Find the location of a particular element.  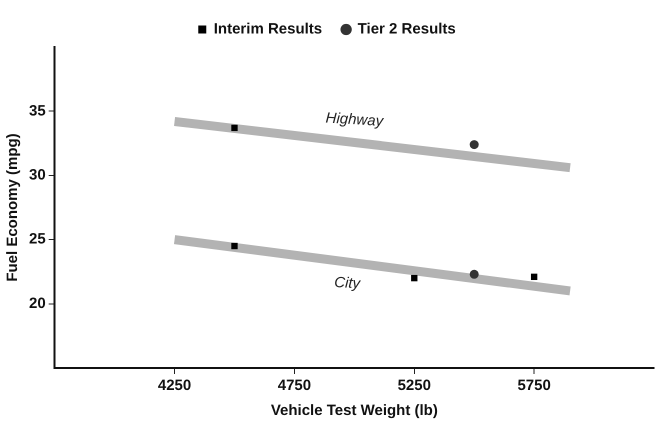

y-axis-title: Fuel Economy (mpg) is located at coordinates (13, 207).